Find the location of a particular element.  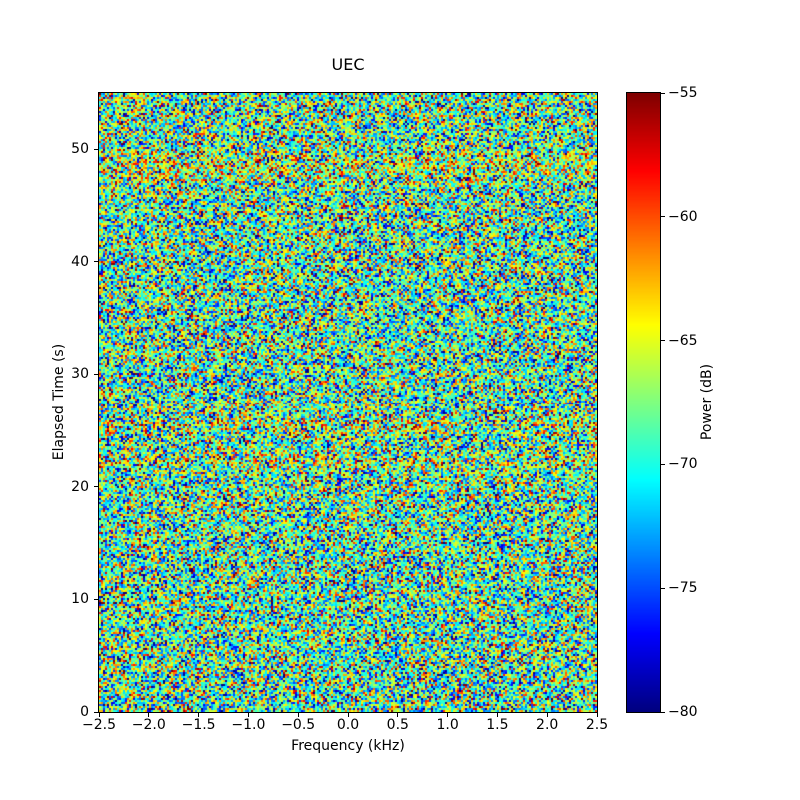

colorbar-tick-label: −70 is located at coordinates (683, 464).